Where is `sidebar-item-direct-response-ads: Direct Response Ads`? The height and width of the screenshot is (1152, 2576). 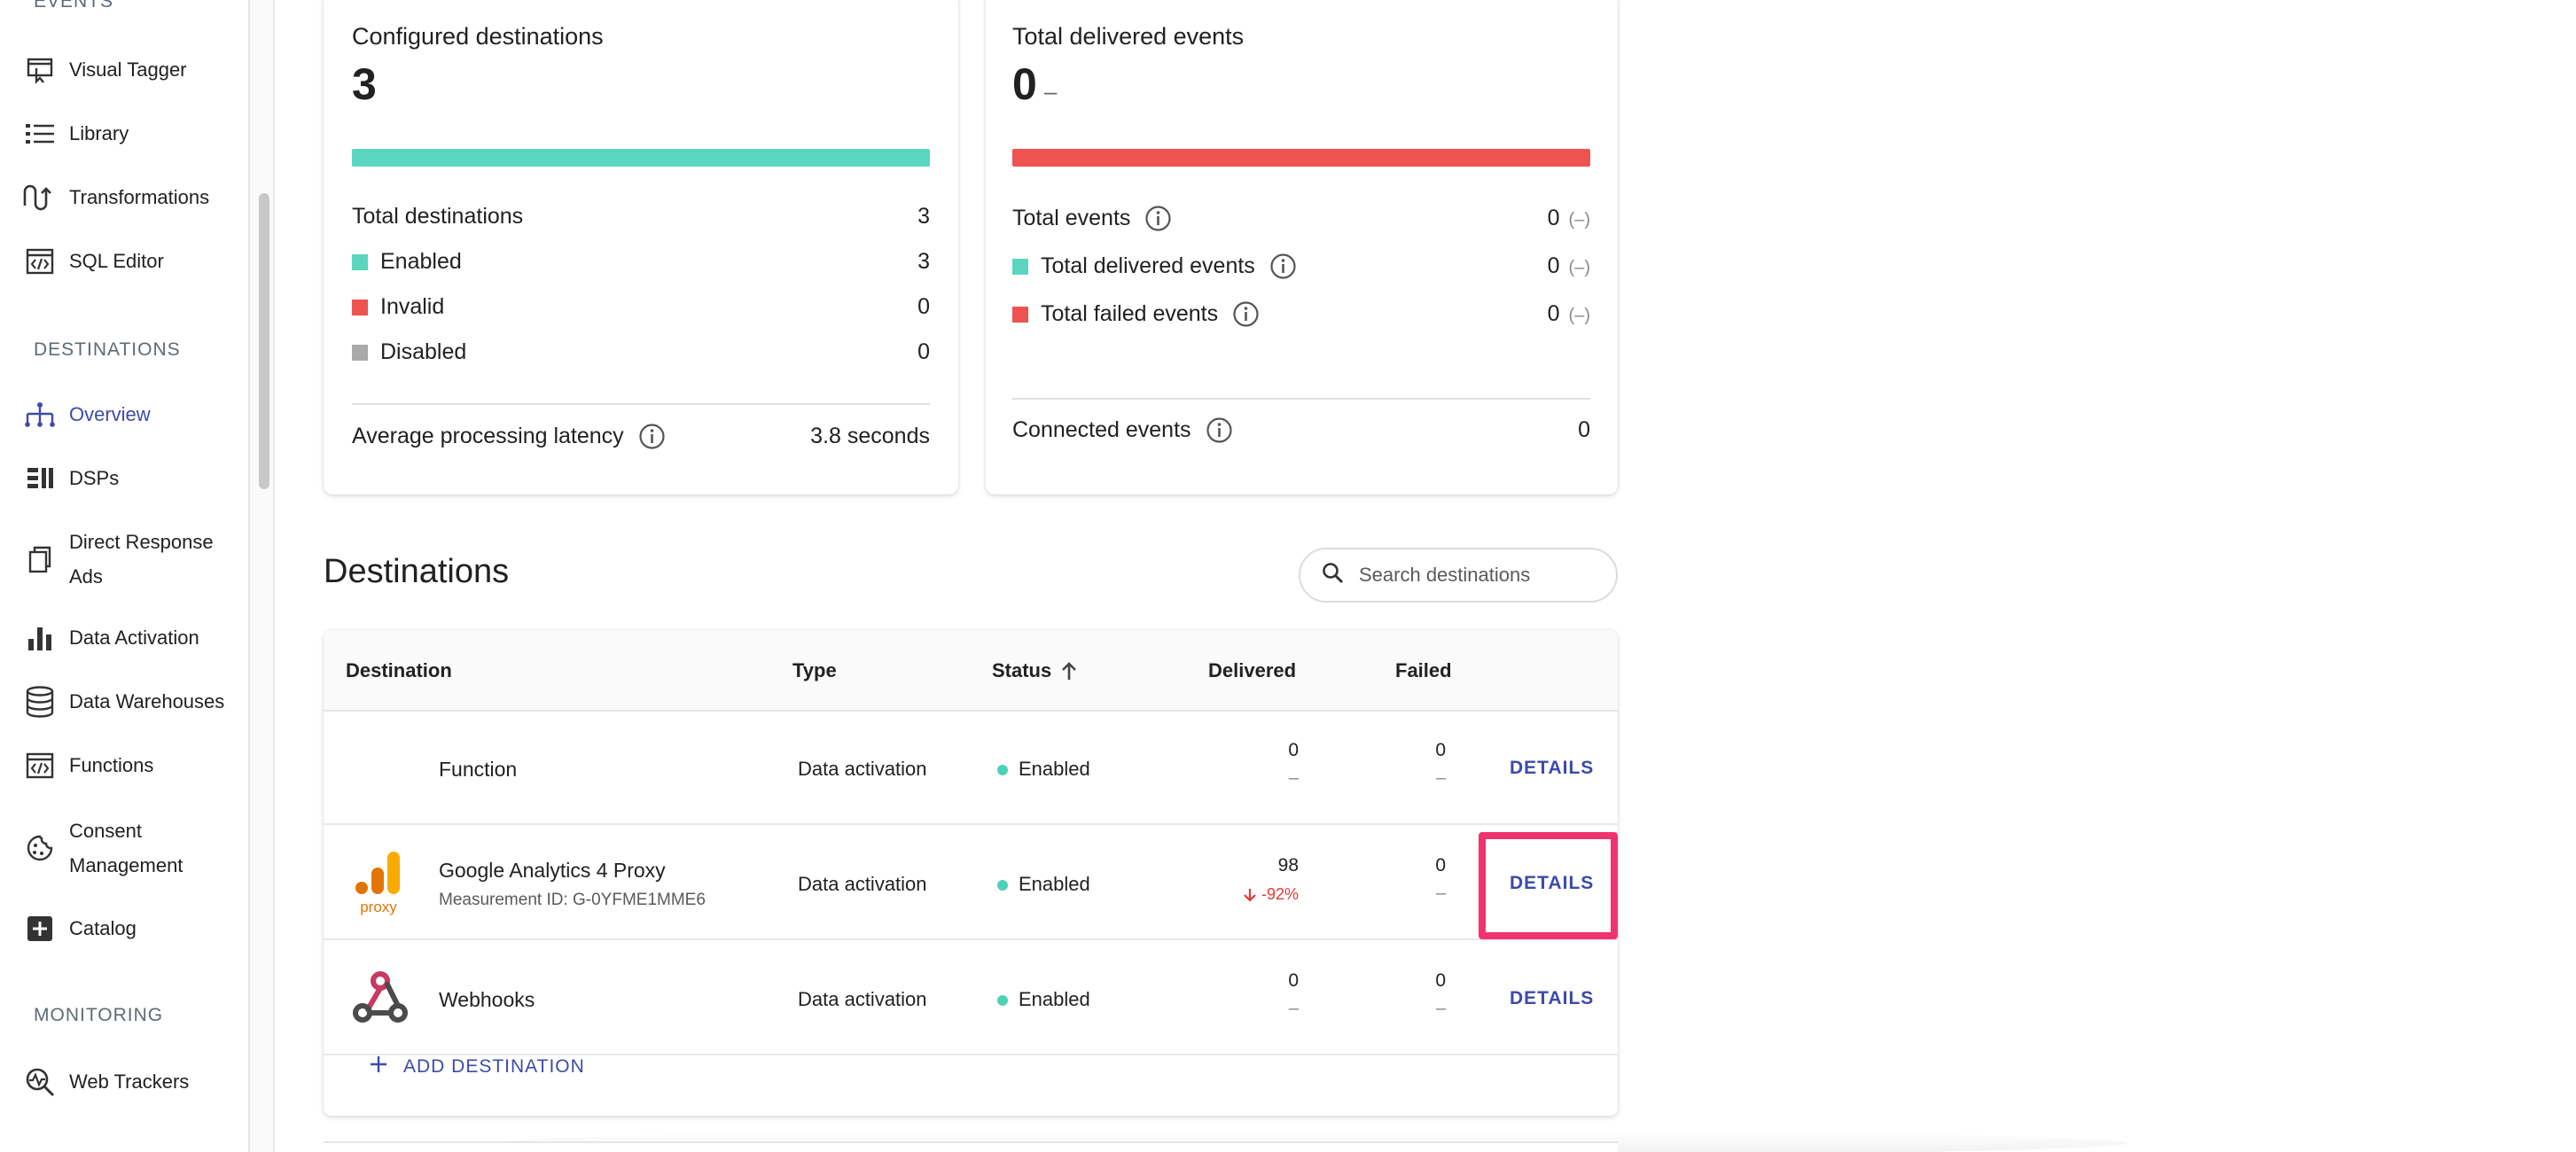
sidebar-item-direct-response-ads: Direct Response Ads is located at coordinates (134, 559).